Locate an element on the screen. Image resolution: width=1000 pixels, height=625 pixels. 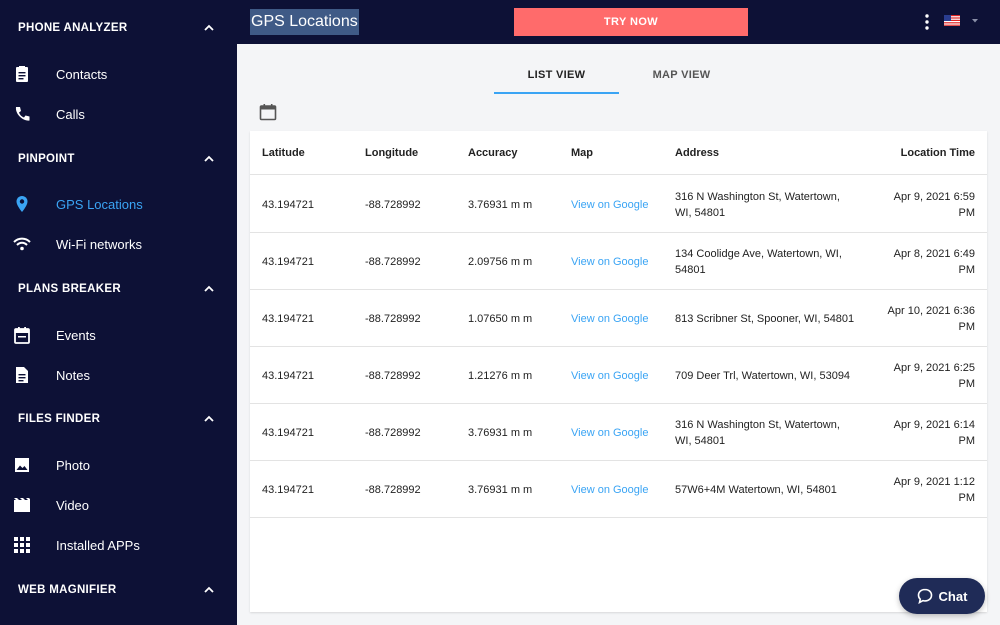
photo-icon is located at coordinates (22, 465).